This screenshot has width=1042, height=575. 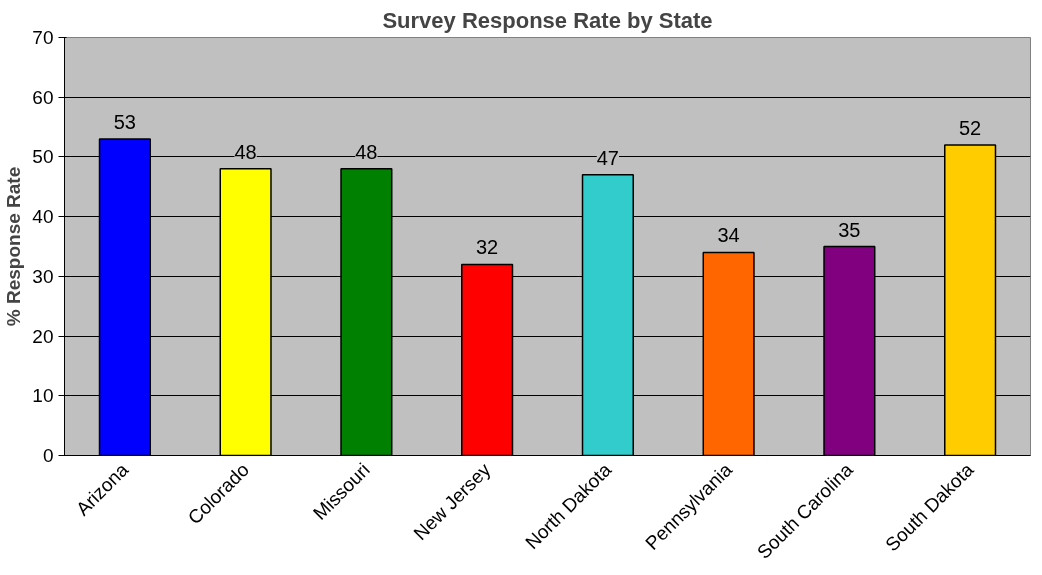 I want to click on data-label: 47, so click(x=607, y=157).